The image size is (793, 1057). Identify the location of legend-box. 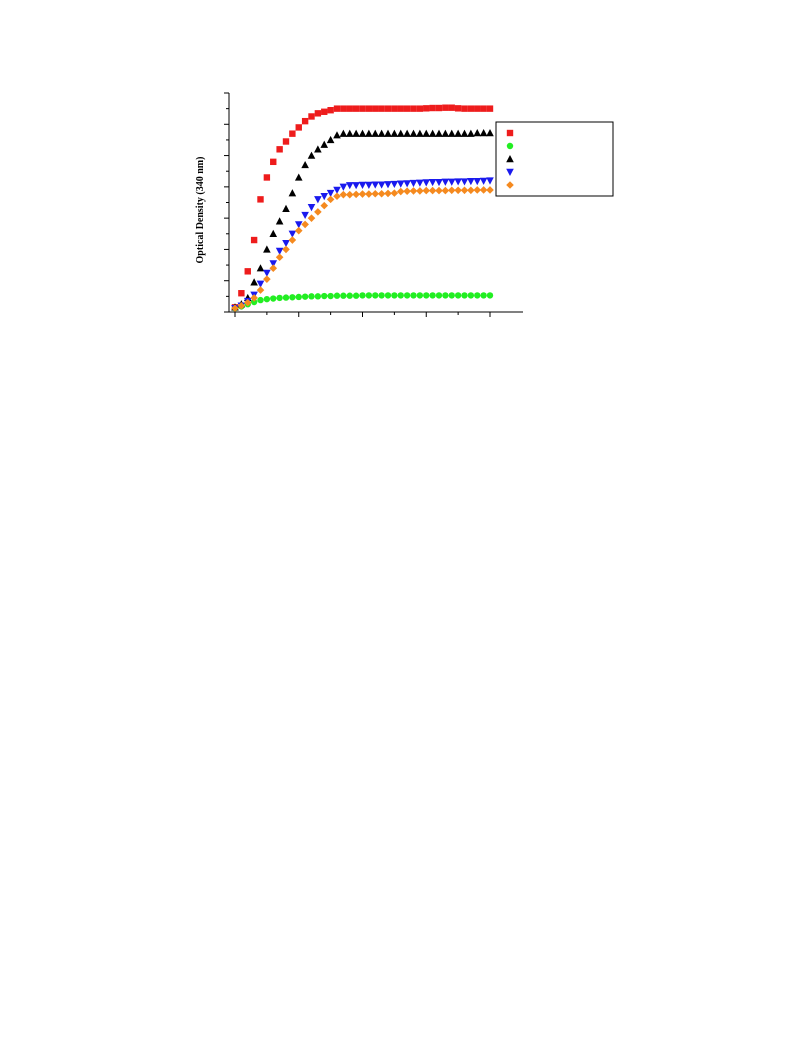
(554, 159).